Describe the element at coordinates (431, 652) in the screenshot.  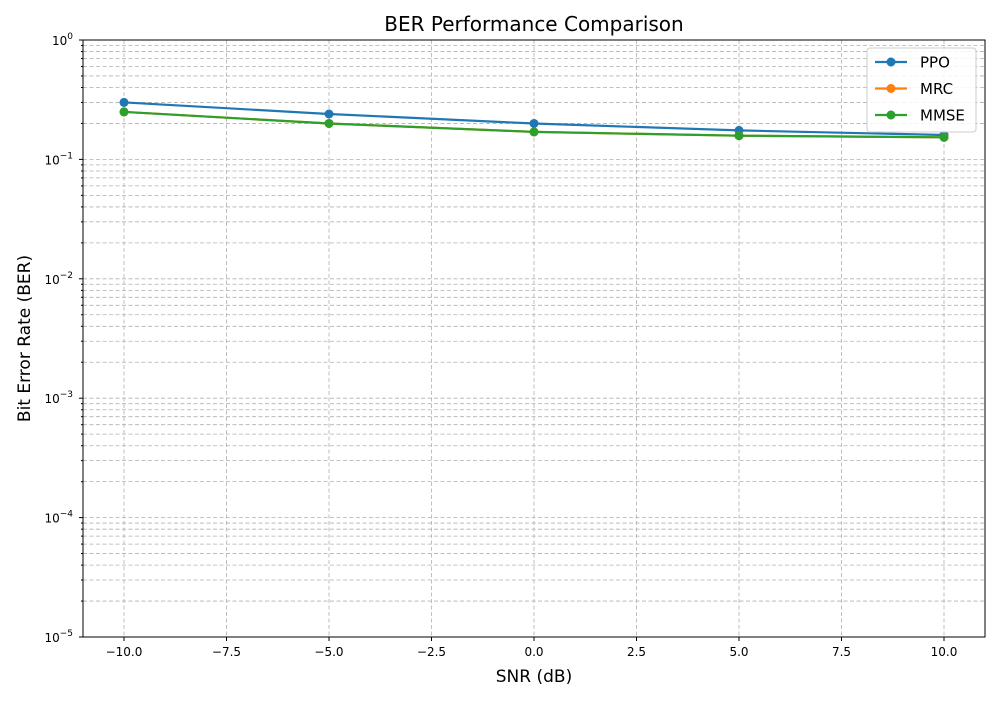
I see `x-tick-label: −2.5` at that location.